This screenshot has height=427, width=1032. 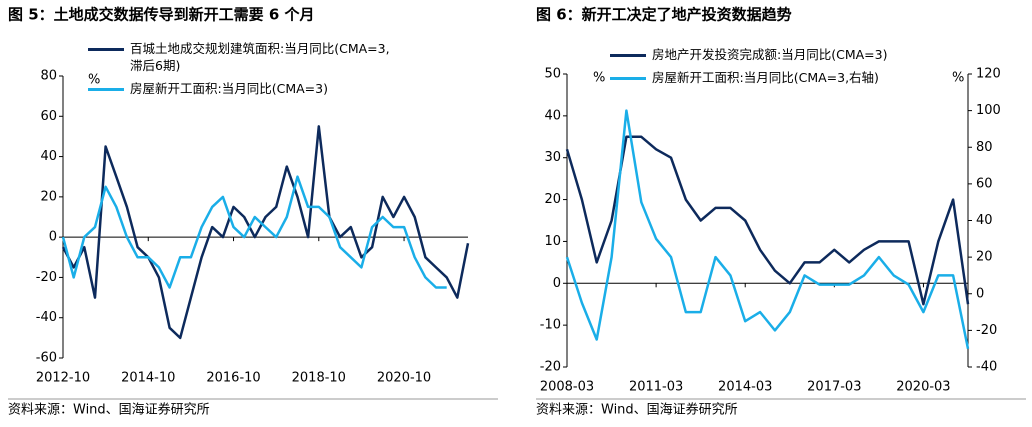 What do you see at coordinates (664, 15) in the screenshot?
I see `chart-title: 图 6：新开工决定了地产投资数据趋势` at bounding box center [664, 15].